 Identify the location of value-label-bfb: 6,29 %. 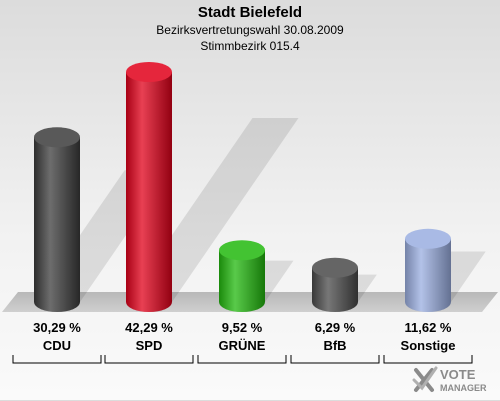
(335, 327).